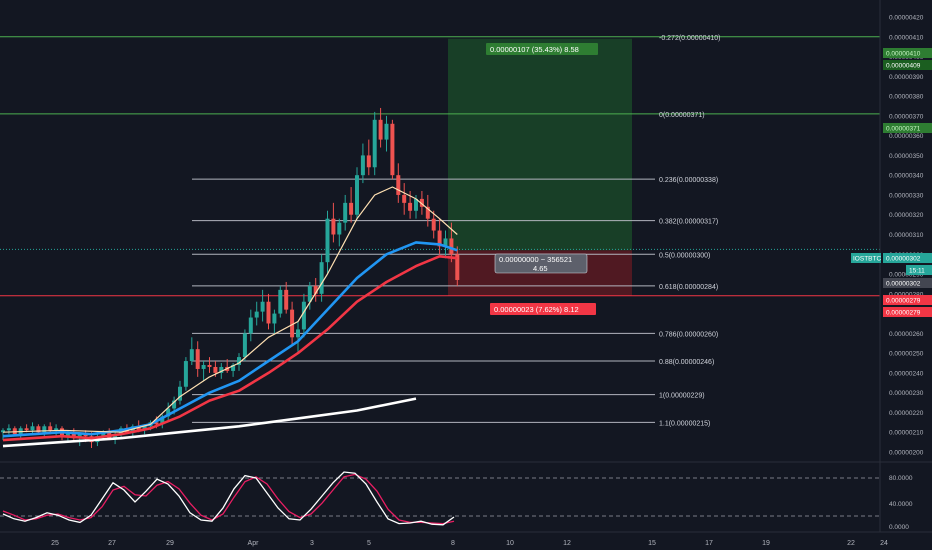 The height and width of the screenshot is (550, 932). I want to click on stoch-d-line, so click(228, 499).